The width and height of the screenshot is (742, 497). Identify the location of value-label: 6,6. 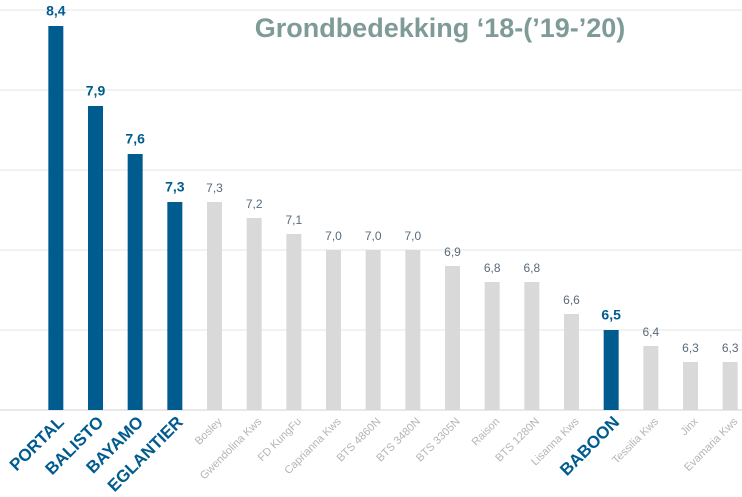
(571, 300).